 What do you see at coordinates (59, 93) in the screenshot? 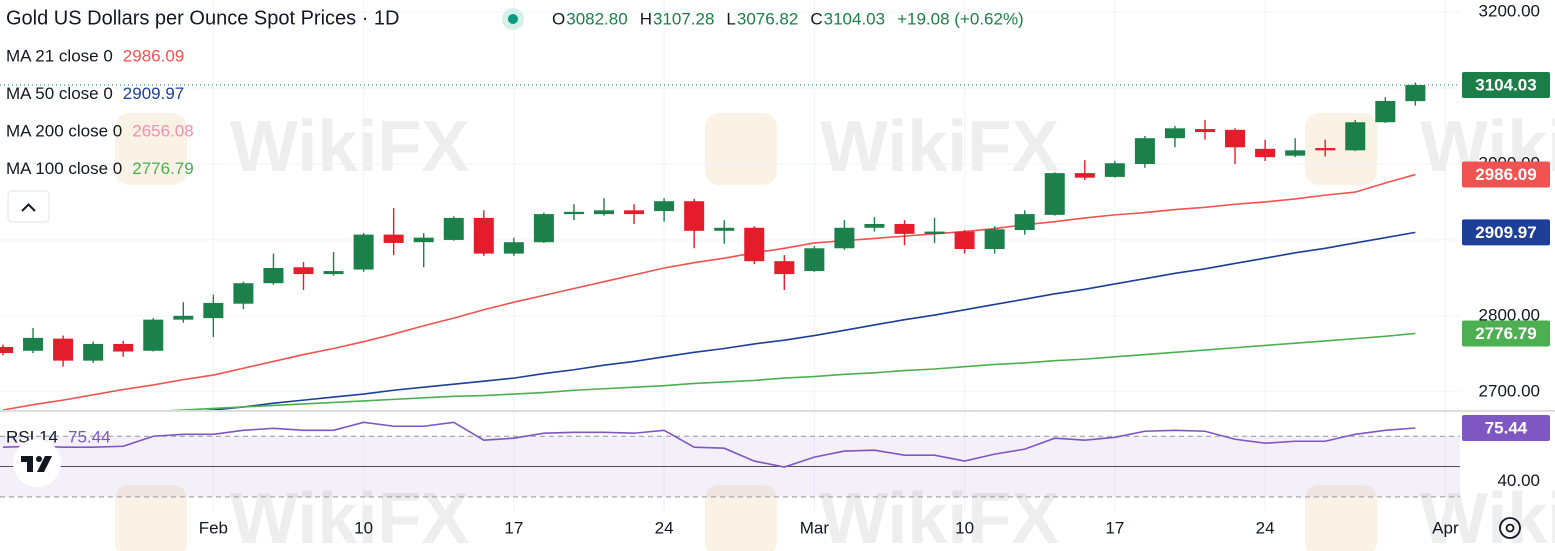
I see `legend-name: MA 50 close 0` at bounding box center [59, 93].